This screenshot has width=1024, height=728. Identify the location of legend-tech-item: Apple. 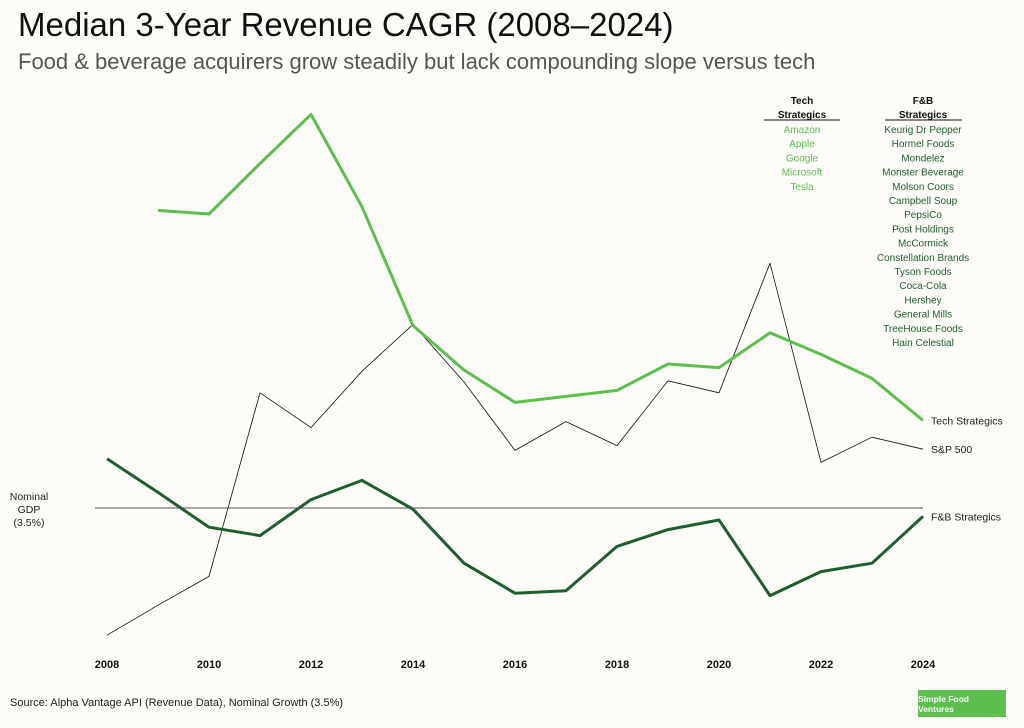
(802, 144).